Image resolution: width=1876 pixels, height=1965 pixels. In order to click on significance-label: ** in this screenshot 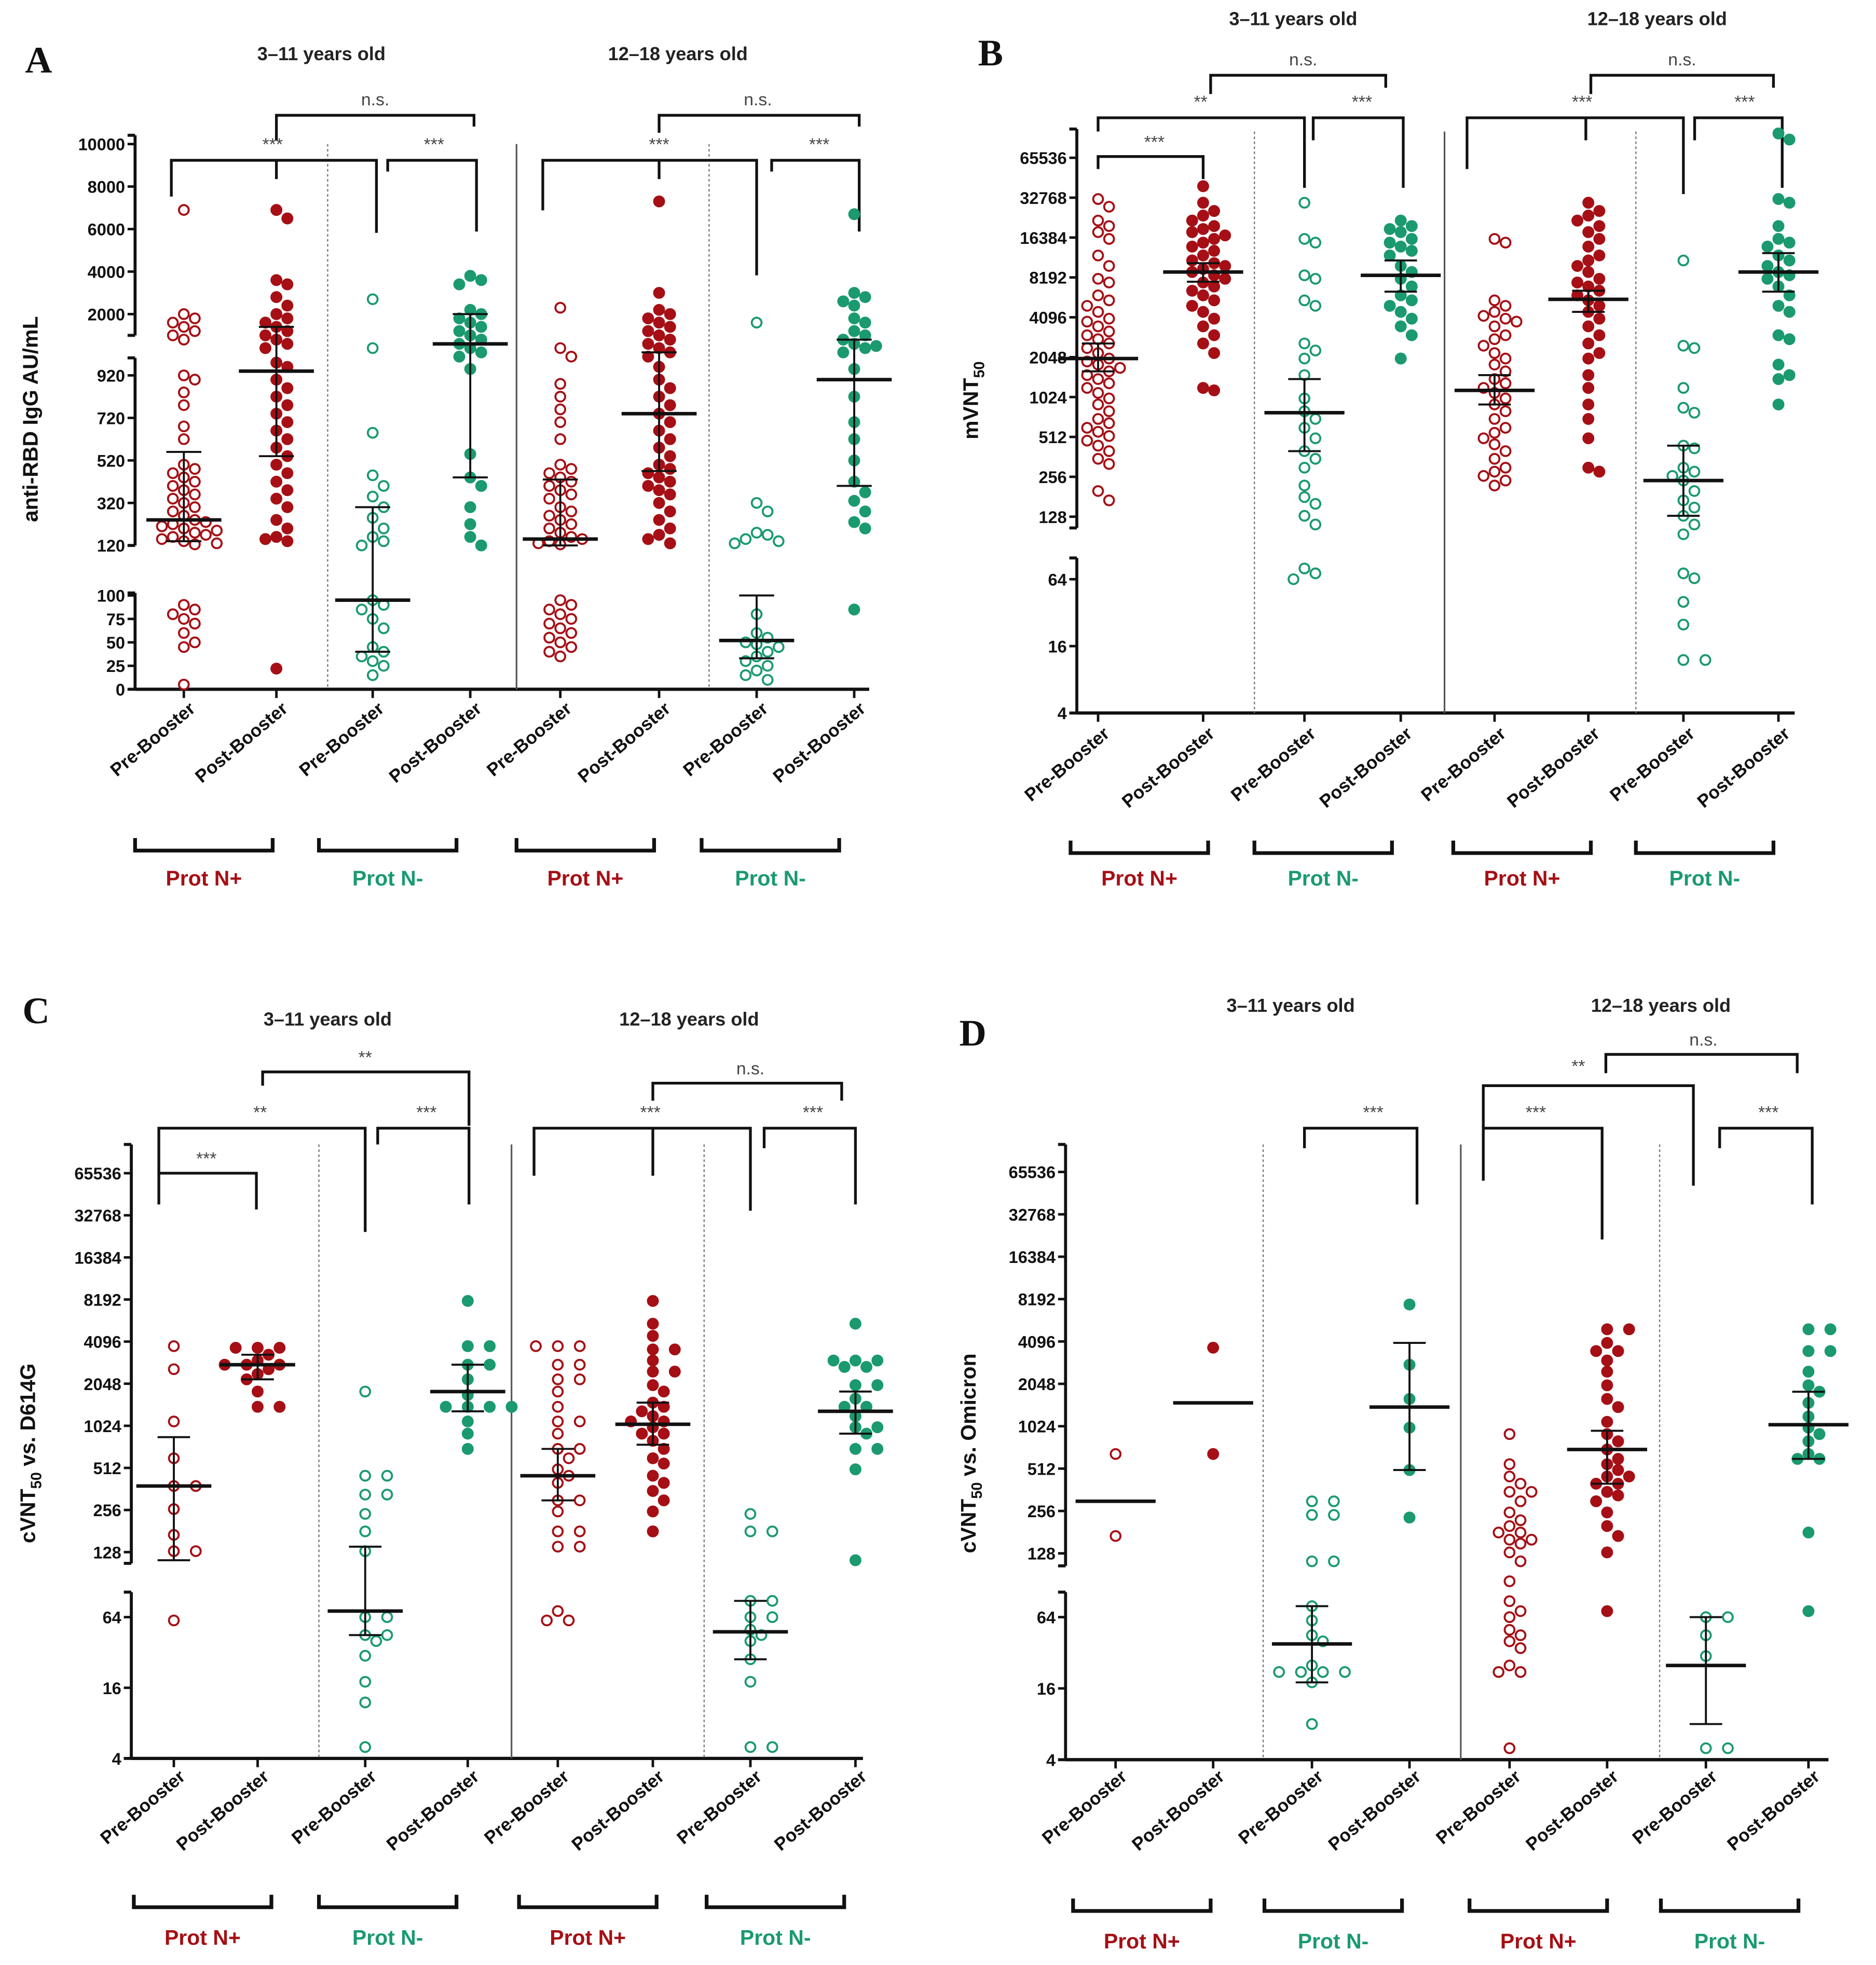, I will do `click(365, 1057)`.